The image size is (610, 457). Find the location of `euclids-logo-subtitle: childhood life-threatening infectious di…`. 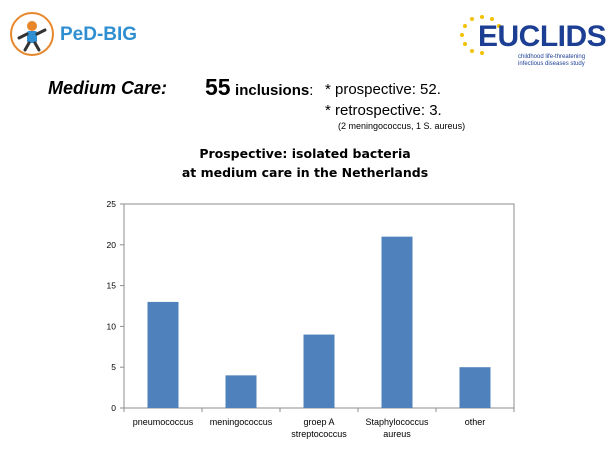

euclids-logo-subtitle: childhood life-threatening infectious di… is located at coordinates (552, 60).